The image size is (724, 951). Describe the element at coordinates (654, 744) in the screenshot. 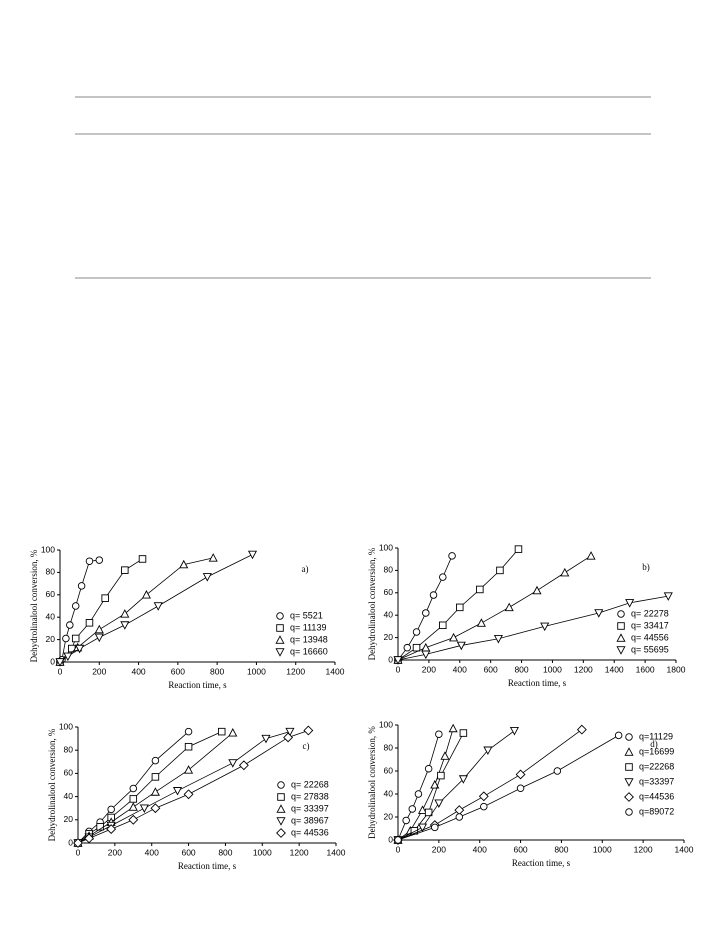

I see `panel-label: d)` at that location.